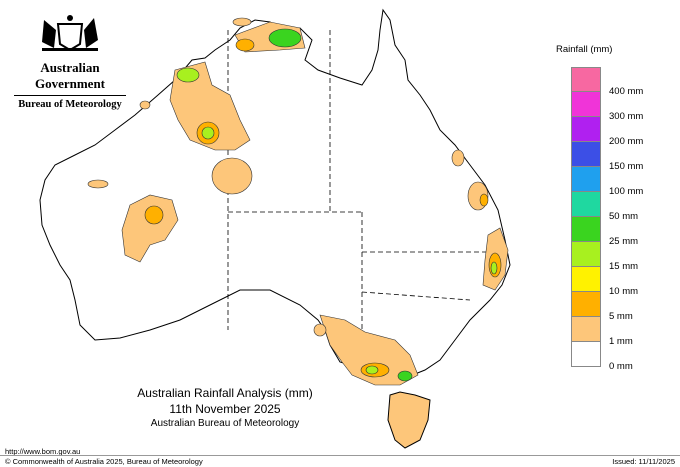 This screenshot has height=467, width=680. What do you see at coordinates (626, 116) in the screenshot?
I see `legend-label: 300 mm` at bounding box center [626, 116].